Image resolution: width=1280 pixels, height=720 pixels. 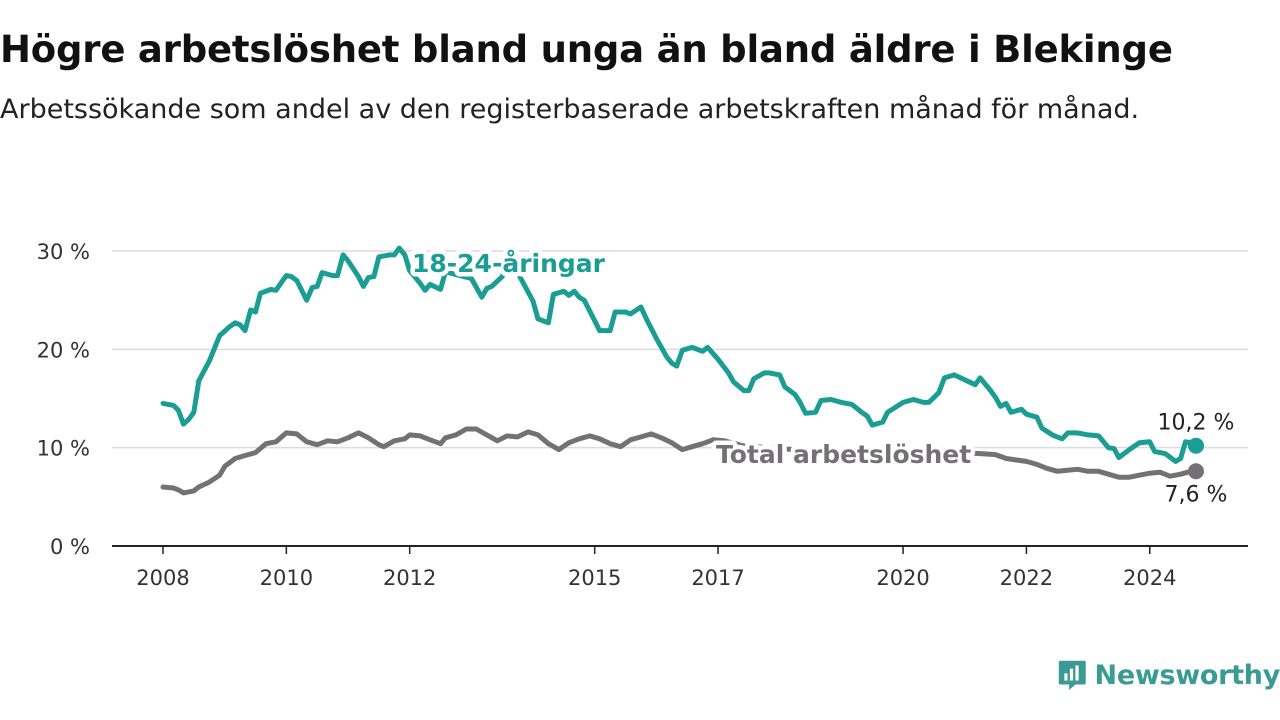 What do you see at coordinates (902, 578) in the screenshot?
I see `x-tick-label: 2020` at bounding box center [902, 578].